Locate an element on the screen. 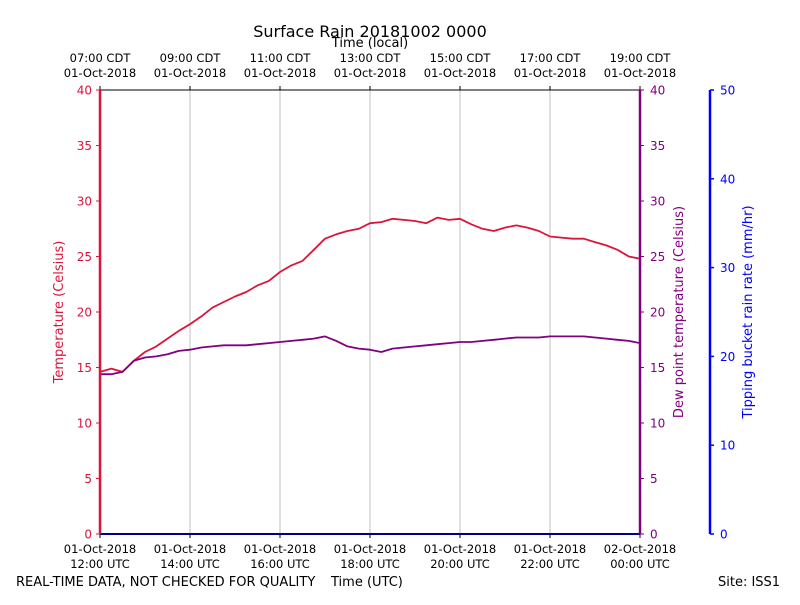  right-tick-label: 50 is located at coordinates (727, 91).